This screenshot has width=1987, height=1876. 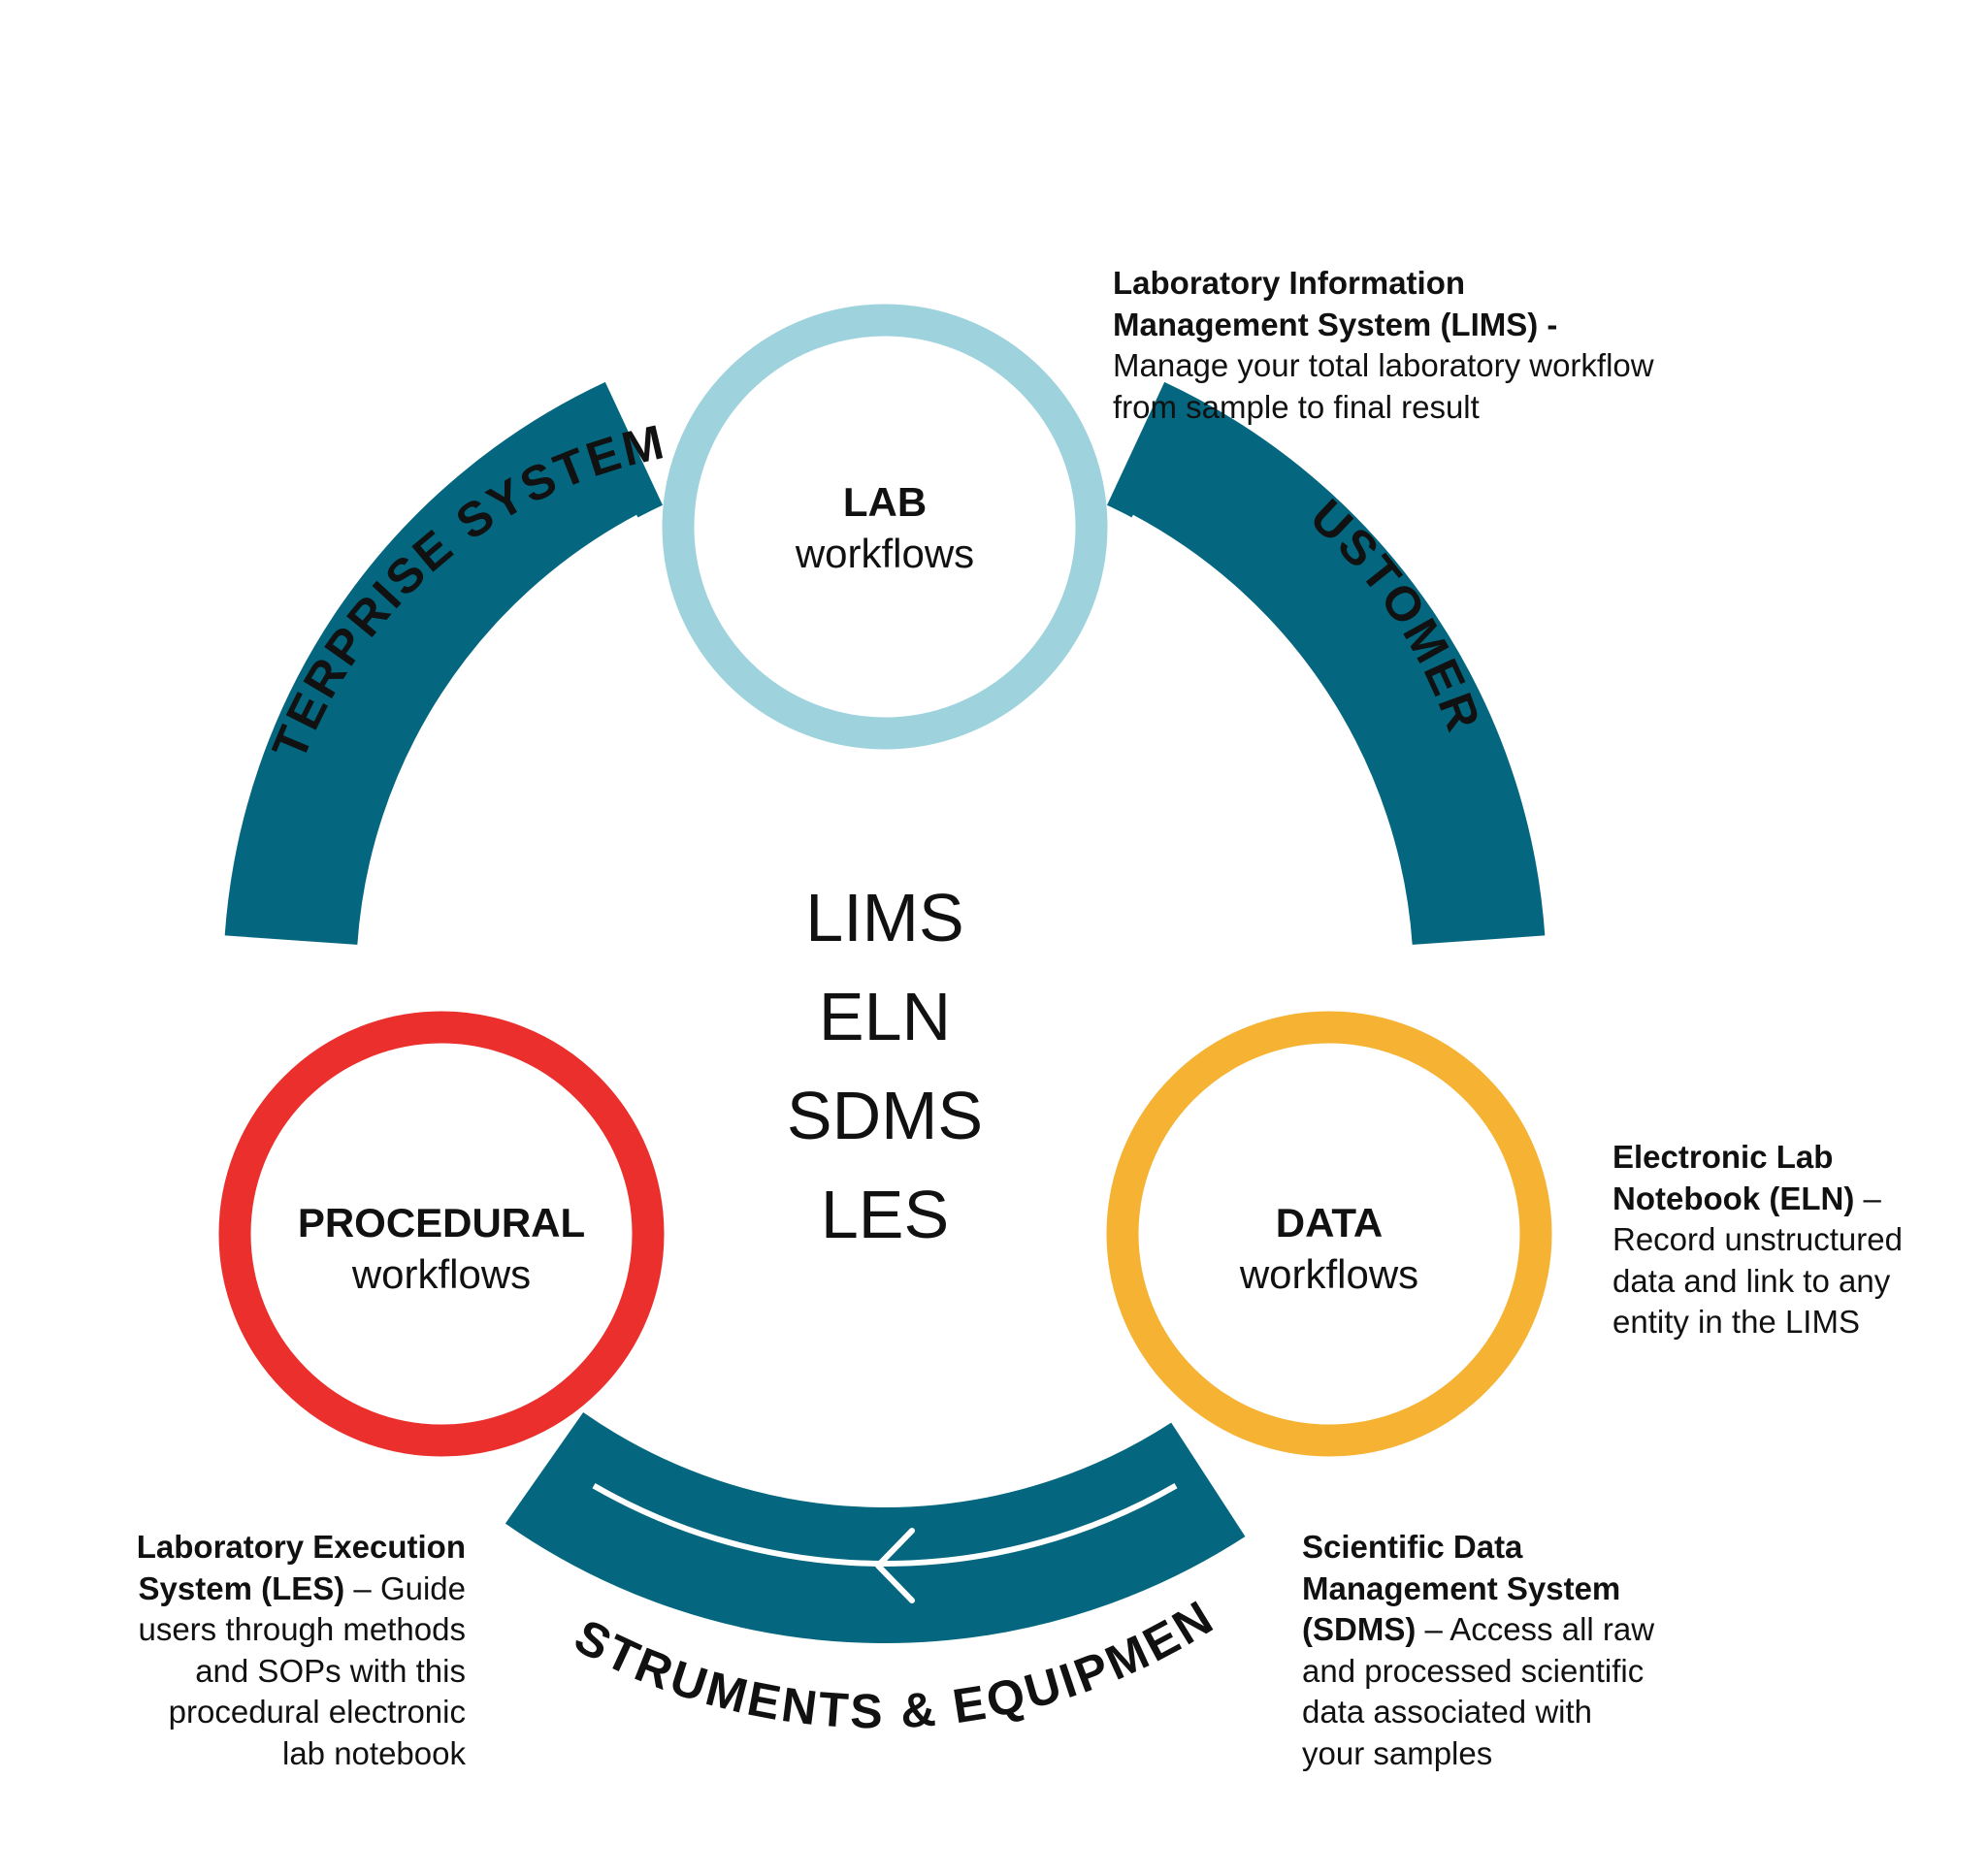 I want to click on sdms-description-text: – Access all raw, so click(x=1535, y=1629).